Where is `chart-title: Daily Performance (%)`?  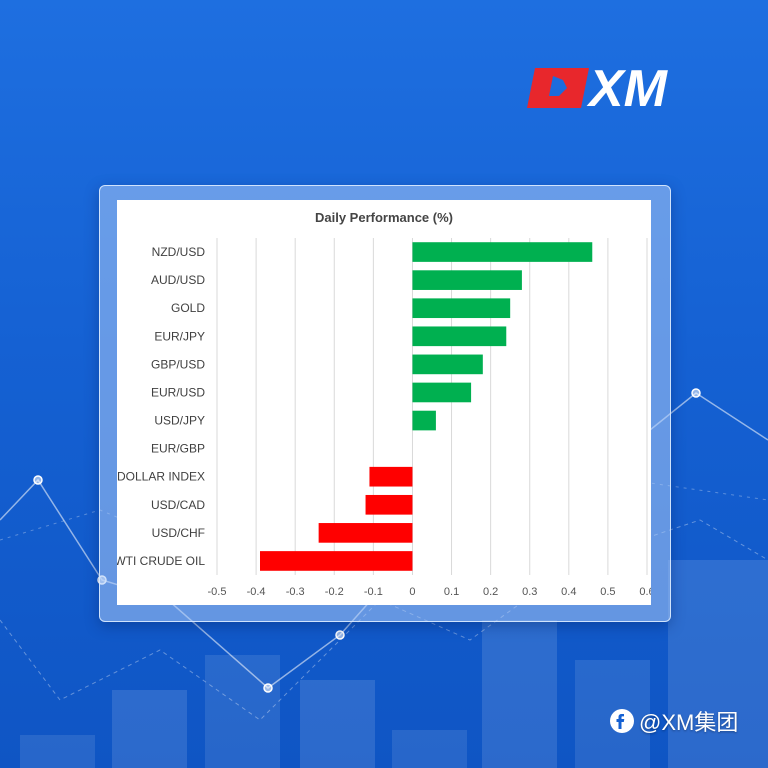 chart-title: Daily Performance (%) is located at coordinates (384, 217).